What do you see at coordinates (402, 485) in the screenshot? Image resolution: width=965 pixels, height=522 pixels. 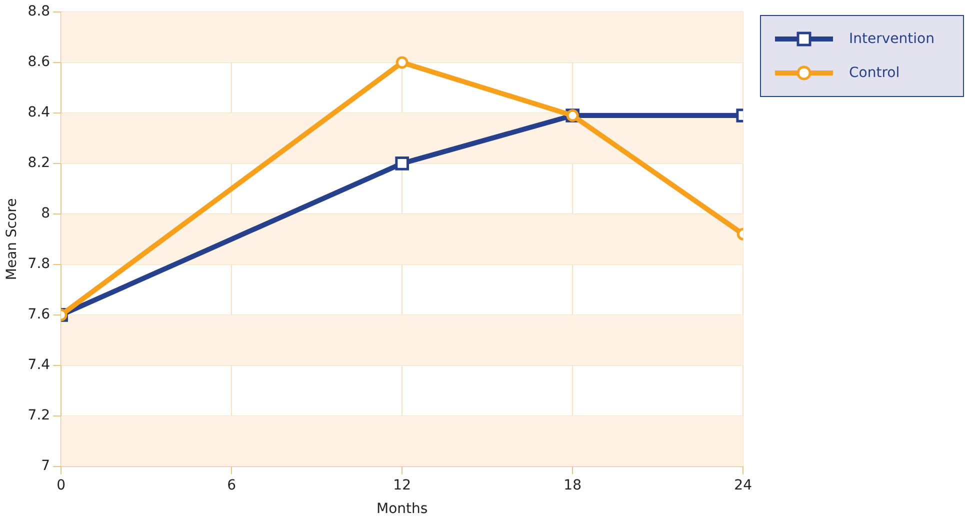 I see `x-tick-label: 12` at bounding box center [402, 485].